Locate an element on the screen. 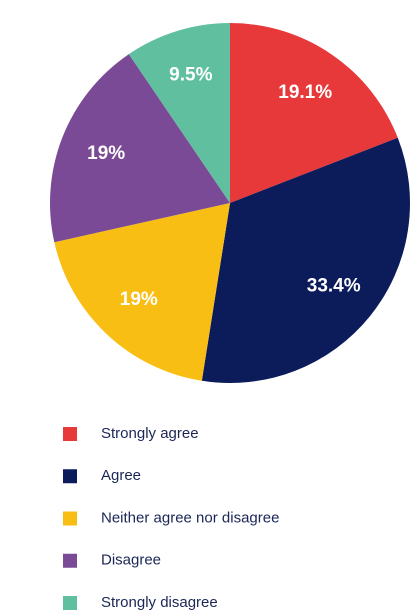 This screenshot has height=615, width=411. legend-label: Neither agree nor disagree is located at coordinates (190, 517).